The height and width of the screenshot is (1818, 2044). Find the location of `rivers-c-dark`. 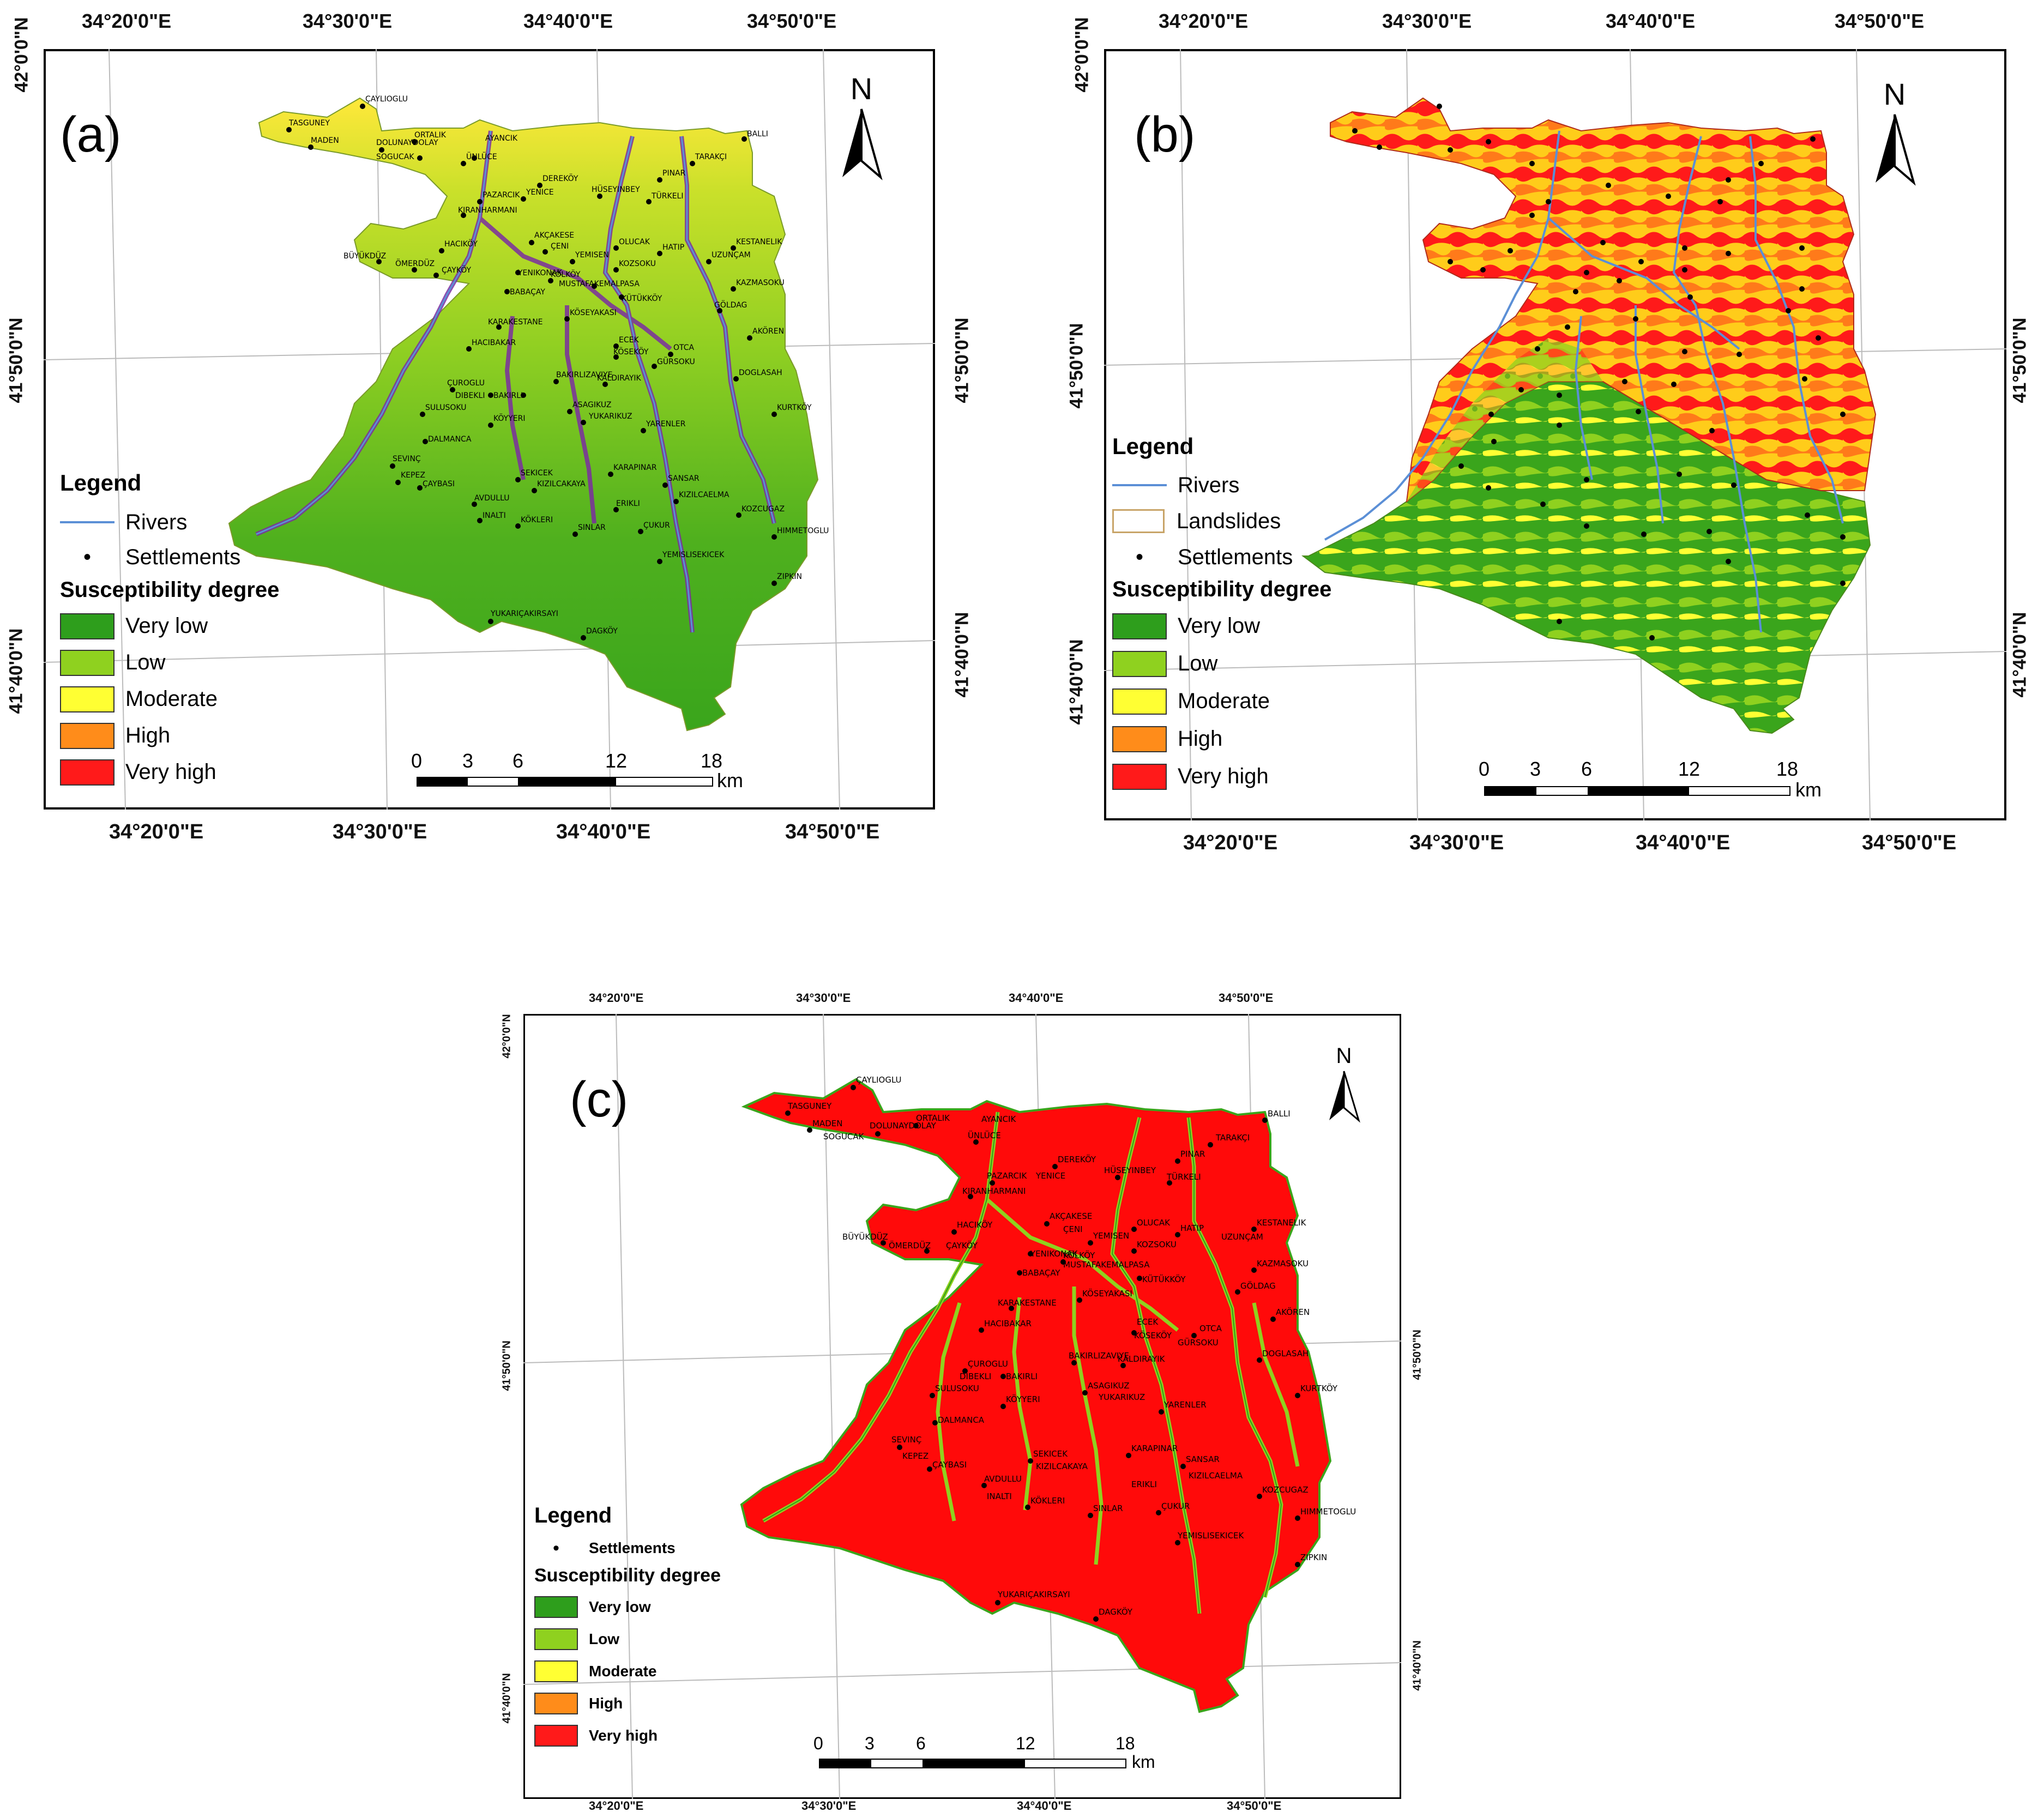

rivers-c-dark is located at coordinates (1022, 1363).